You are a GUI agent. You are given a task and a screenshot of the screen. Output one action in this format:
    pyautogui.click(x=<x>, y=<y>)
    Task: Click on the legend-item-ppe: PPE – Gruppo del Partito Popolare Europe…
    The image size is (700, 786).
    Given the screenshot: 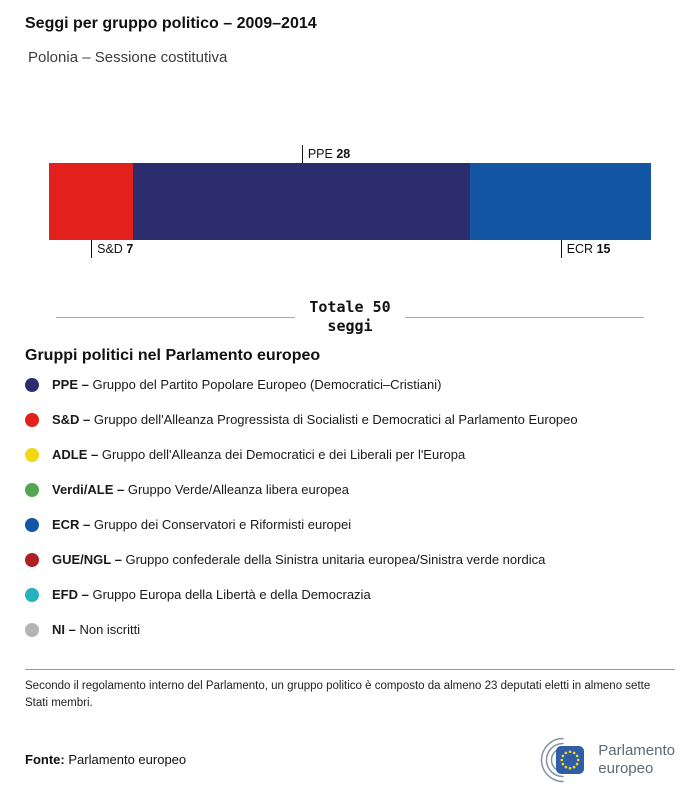 What is the action you would take?
    pyautogui.click(x=350, y=384)
    